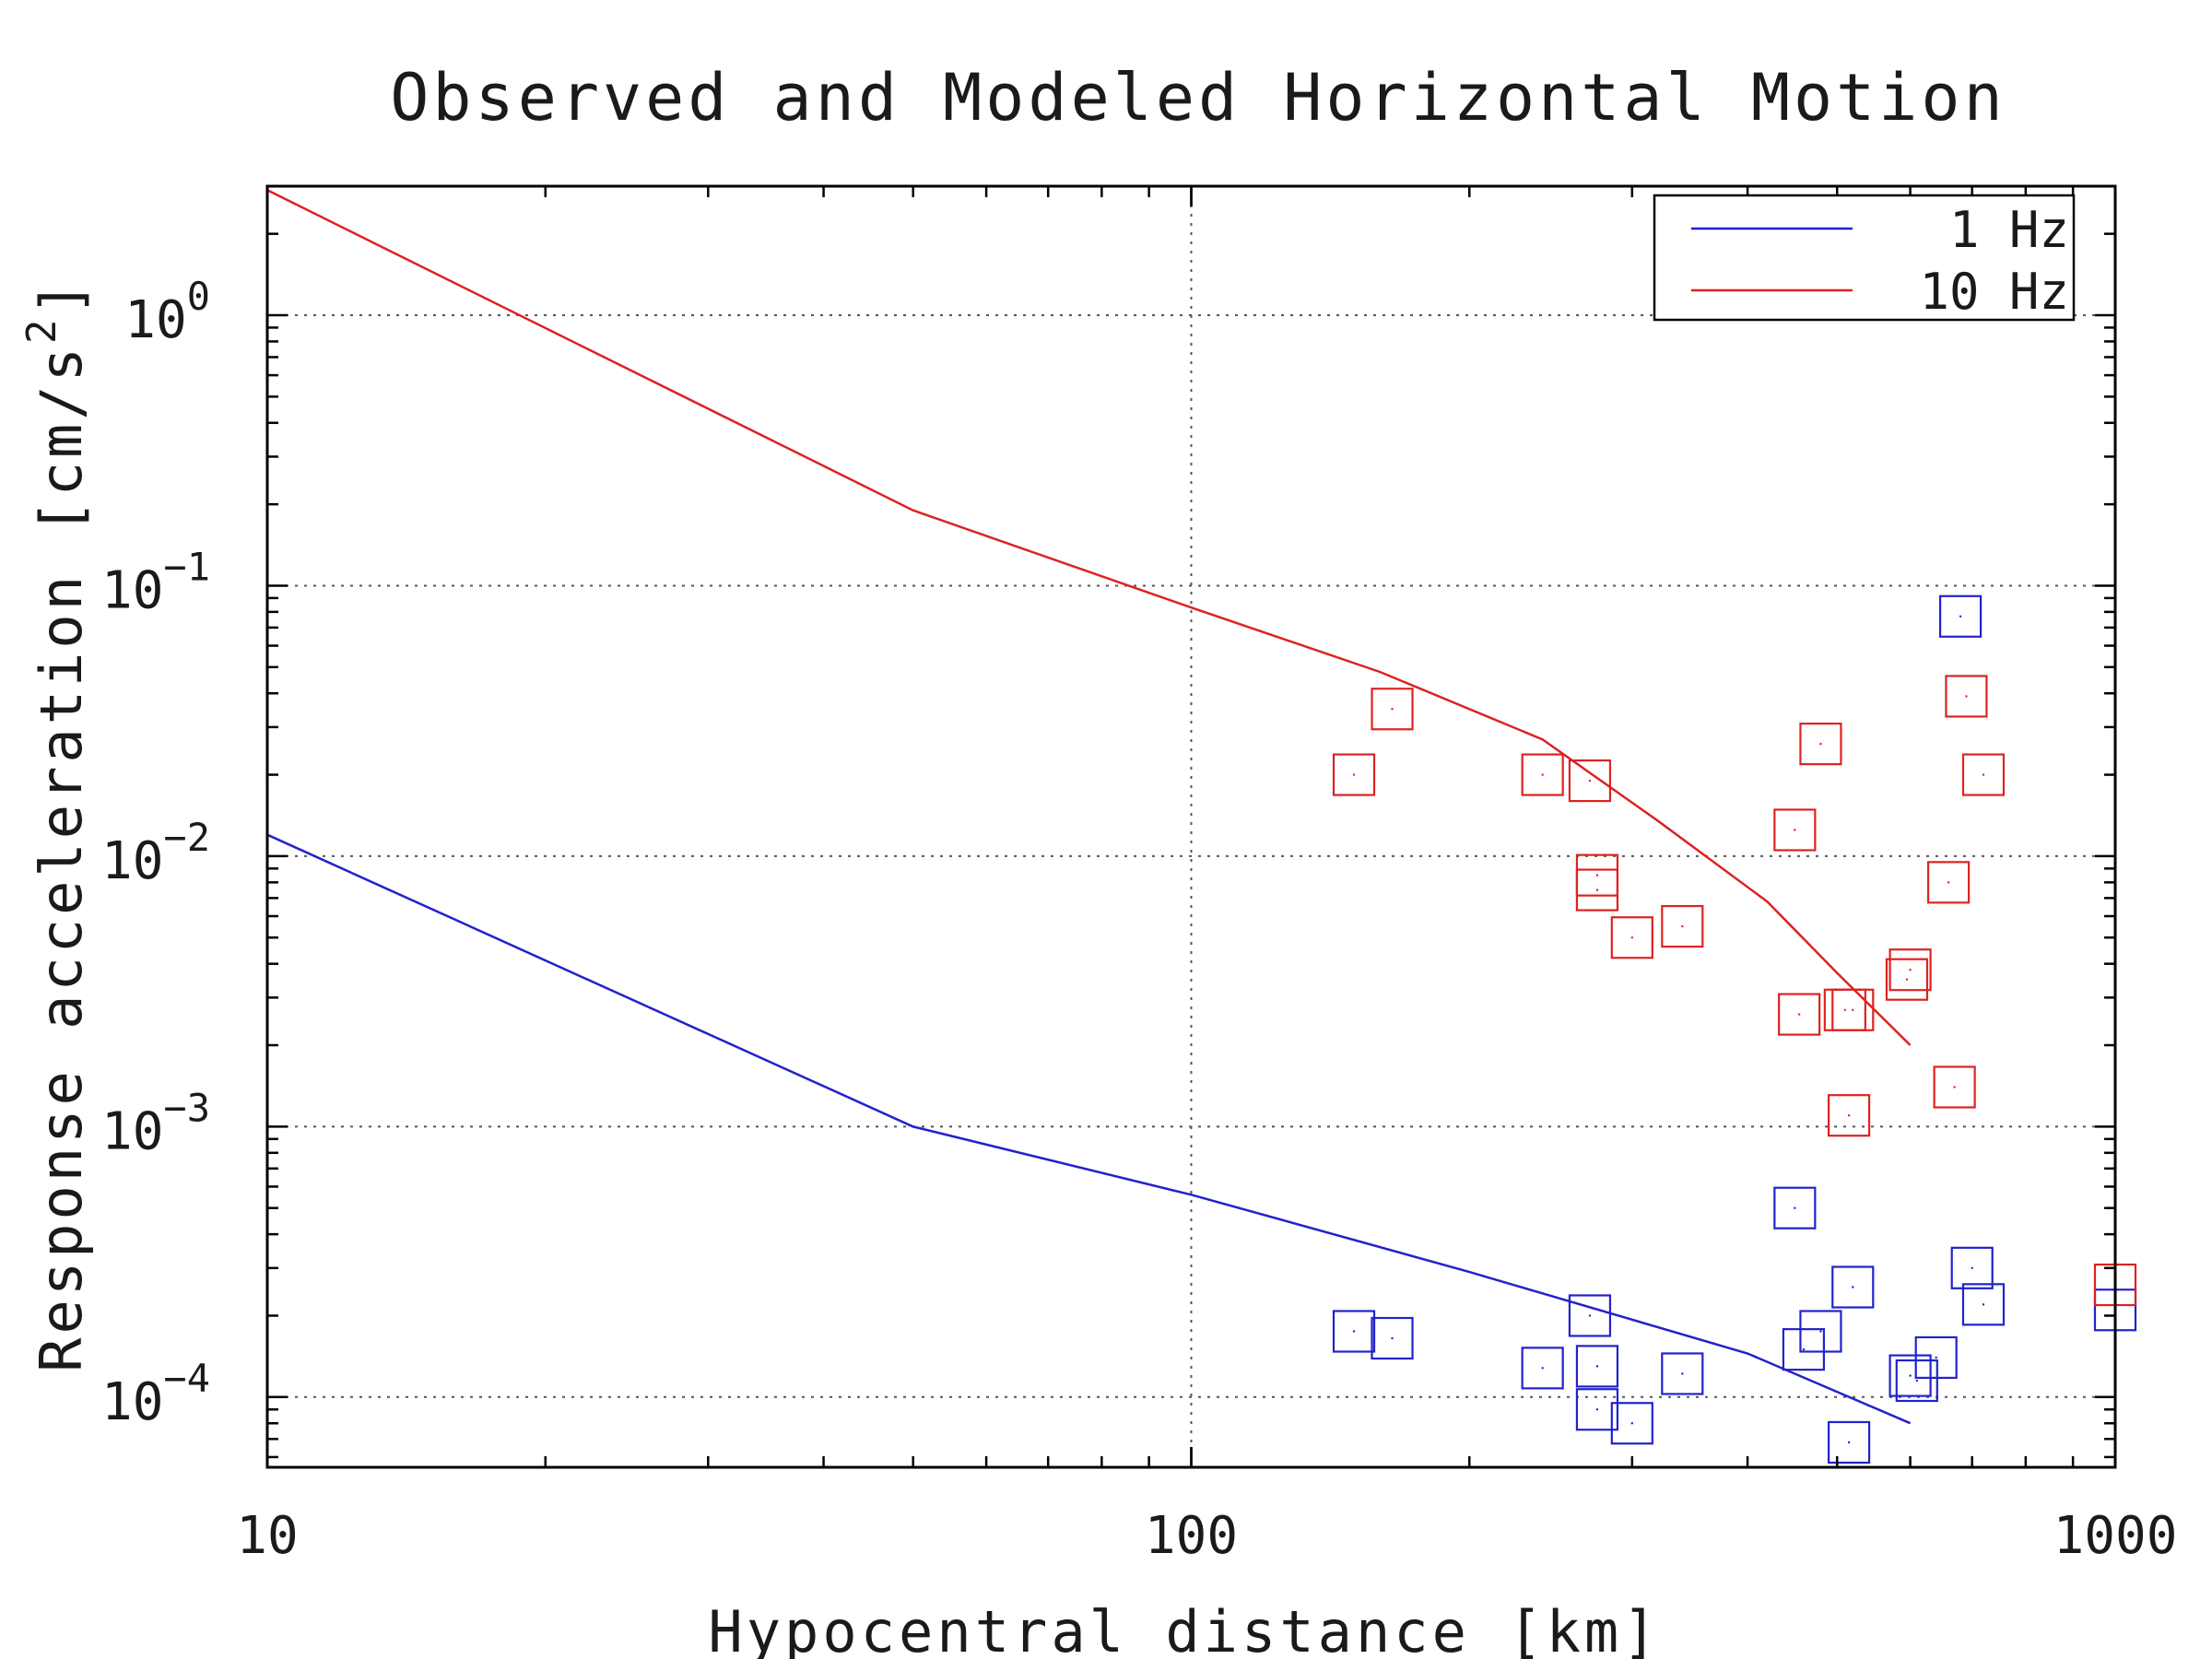 The height and width of the screenshot is (1659, 2212). What do you see at coordinates (1191, 1536) in the screenshot?
I see `x-tick-label: 100` at bounding box center [1191, 1536].